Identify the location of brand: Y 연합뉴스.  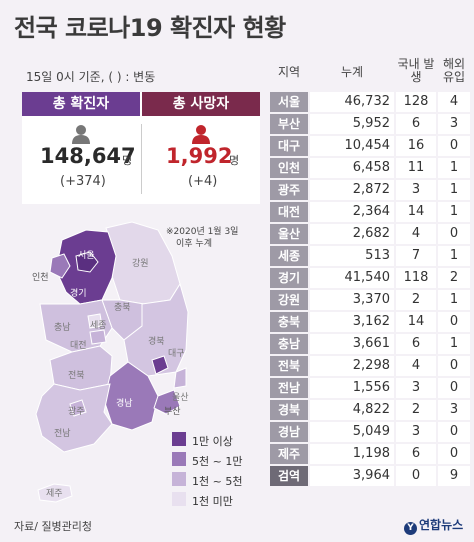
(433, 525).